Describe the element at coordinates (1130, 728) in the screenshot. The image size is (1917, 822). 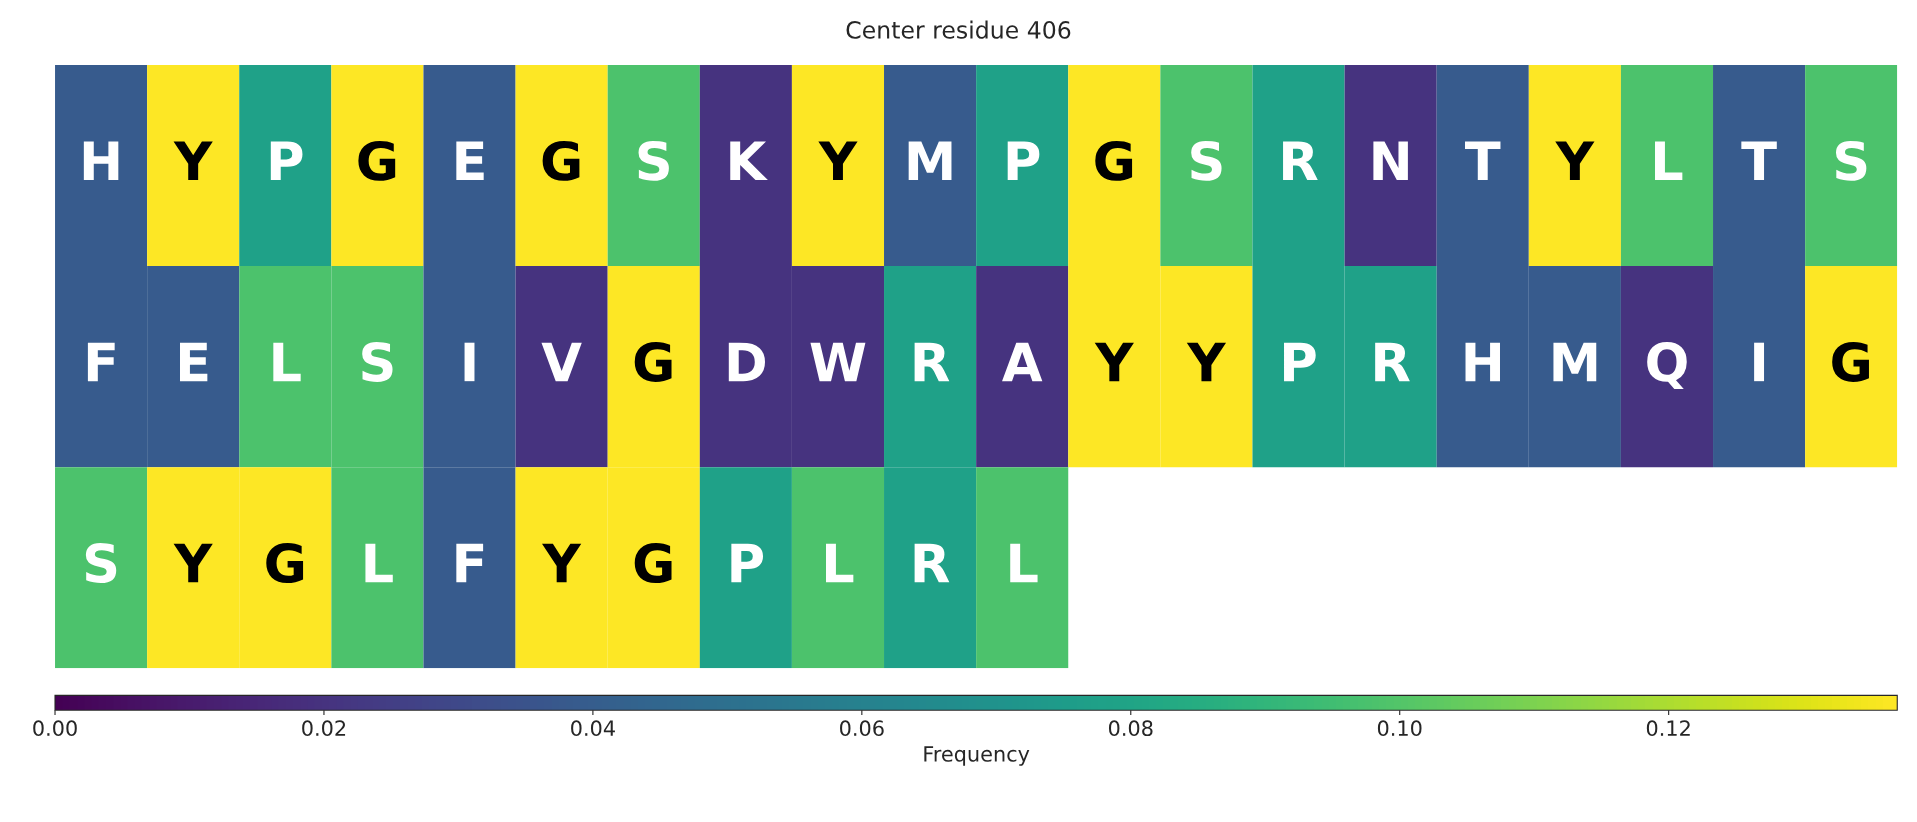
I see `color-bar-label: 0.08` at that location.